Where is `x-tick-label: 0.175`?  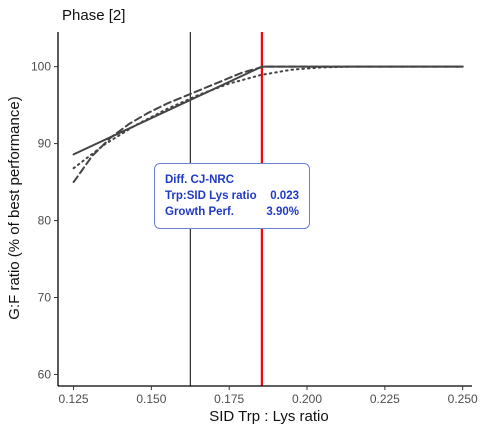 x-tick-label: 0.175 is located at coordinates (229, 399).